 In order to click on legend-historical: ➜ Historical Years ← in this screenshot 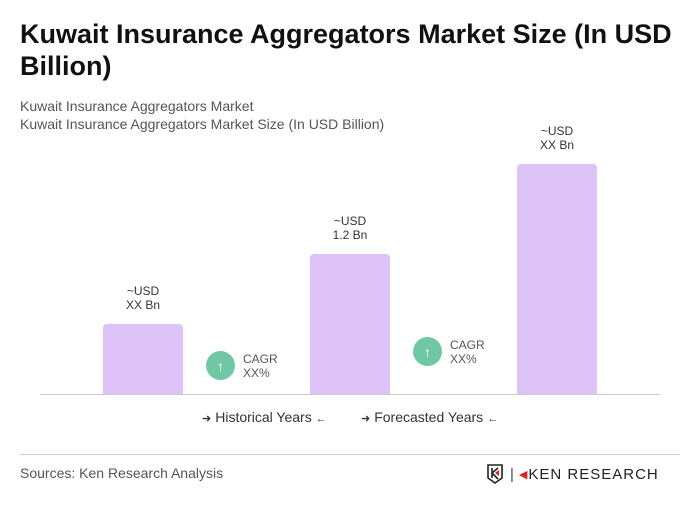, I will do `click(264, 417)`.